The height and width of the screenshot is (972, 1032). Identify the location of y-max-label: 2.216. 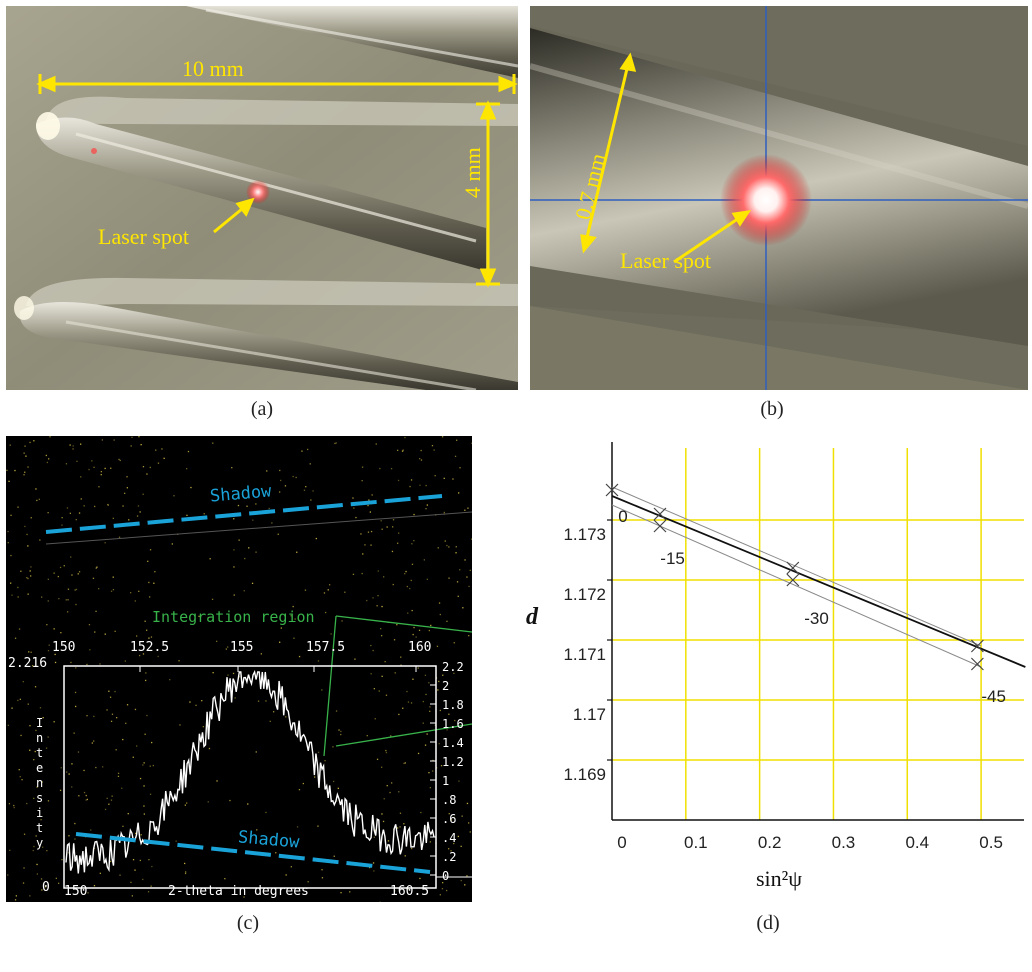
(28, 663).